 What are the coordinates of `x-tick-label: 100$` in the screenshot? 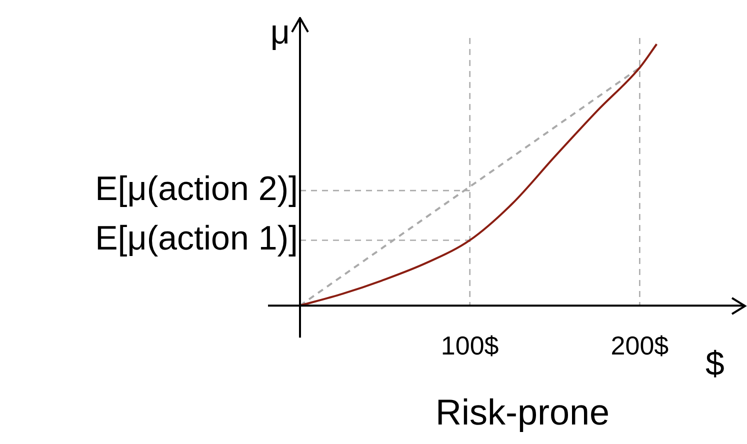 It's located at (470, 345).